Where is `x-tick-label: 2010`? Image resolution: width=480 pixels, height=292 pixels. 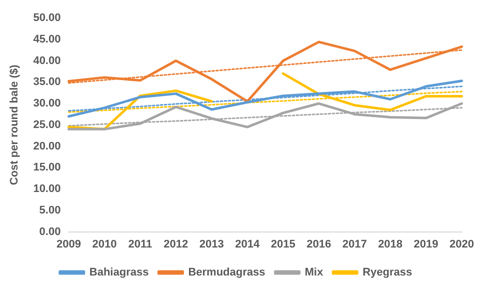
x-tick-label: 2010 is located at coordinates (104, 244).